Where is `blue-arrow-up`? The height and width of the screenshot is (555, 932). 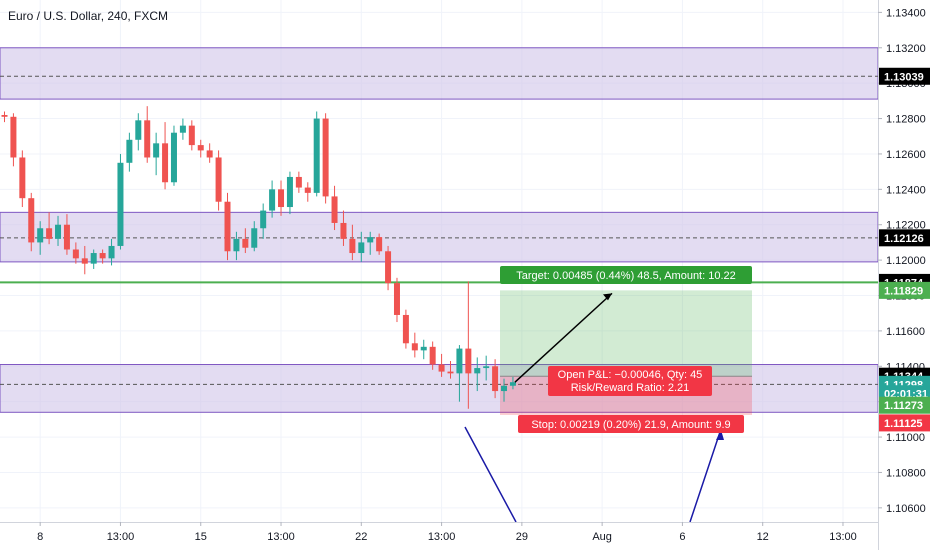 blue-arrow-up is located at coordinates (705, 477).